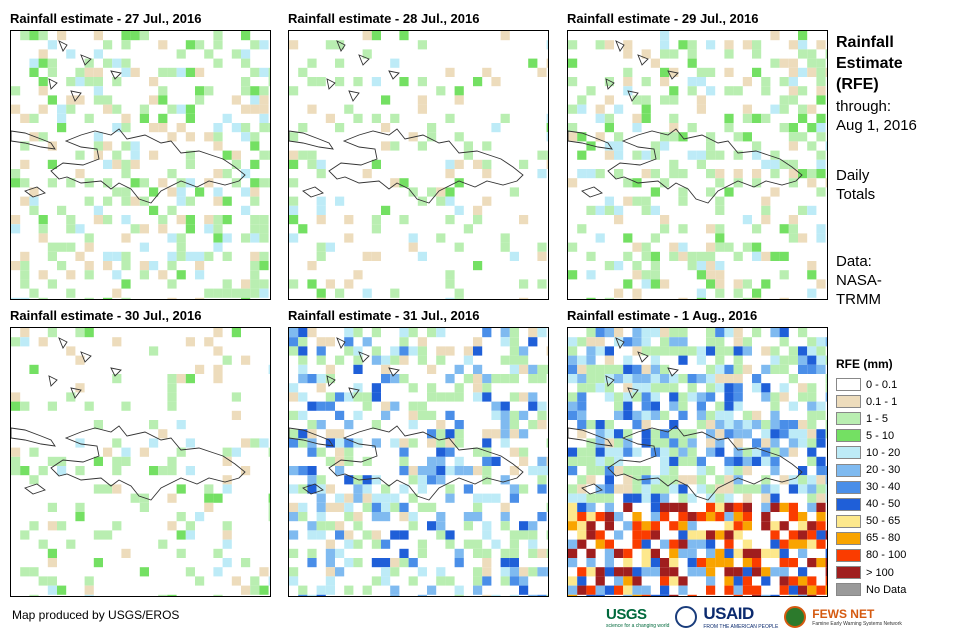  What do you see at coordinates (848, 419) in the screenshot?
I see `legend-swatch` at bounding box center [848, 419].